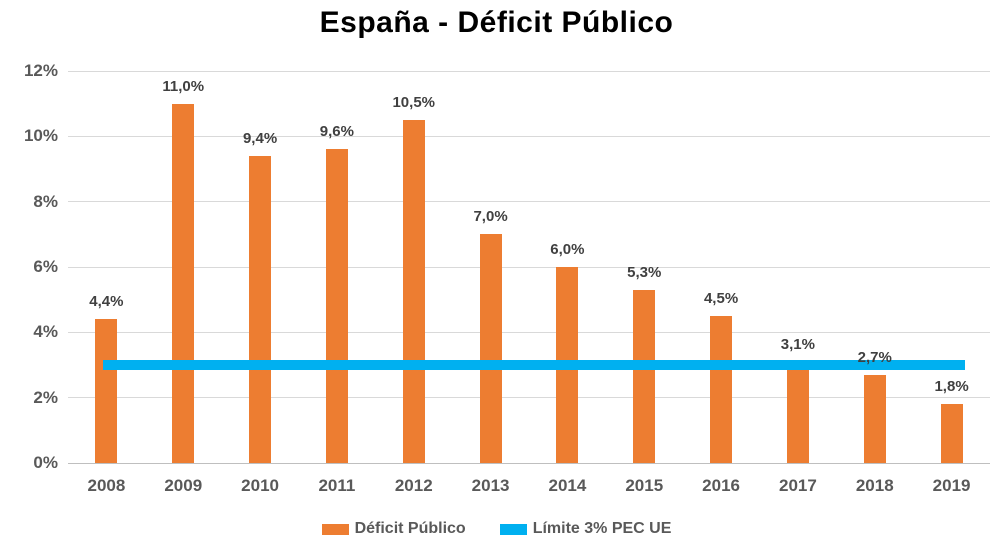 Image resolution: width=993 pixels, height=554 pixels. Describe the element at coordinates (45, 397) in the screenshot. I see `y-tick-2%: 2%` at that location.